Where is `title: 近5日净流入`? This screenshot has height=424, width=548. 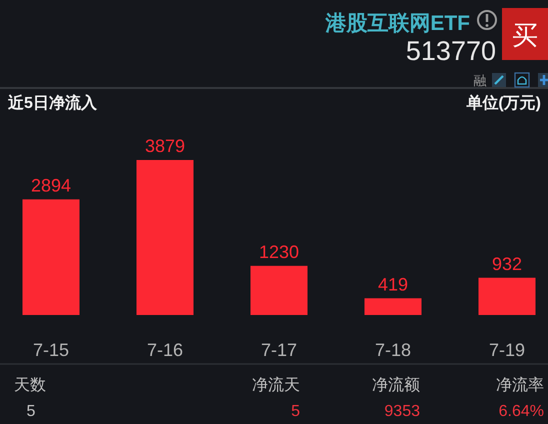 title: 近5日净流入 is located at coordinates (52, 103).